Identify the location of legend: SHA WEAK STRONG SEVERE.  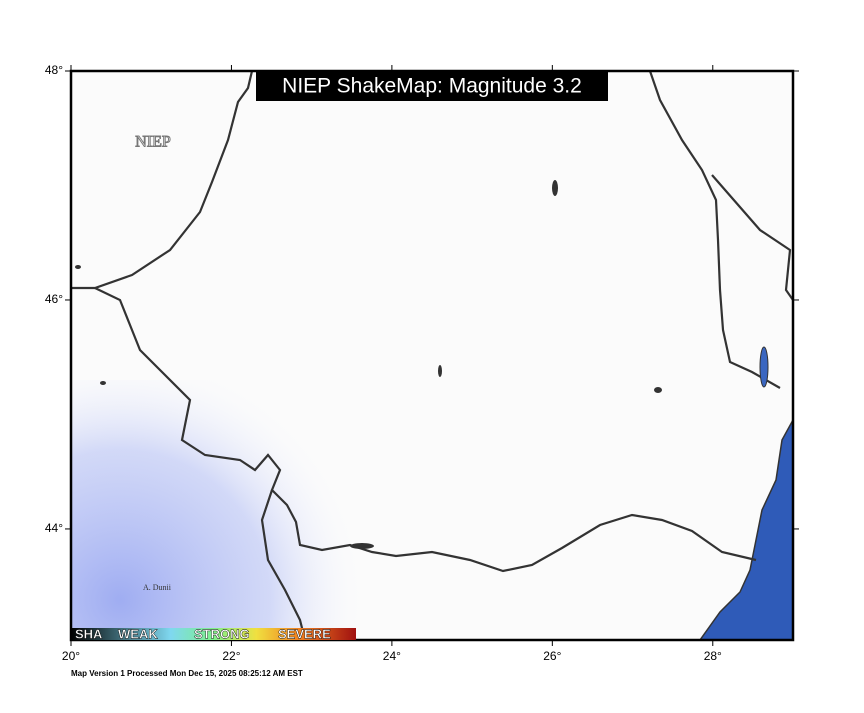
(203, 633).